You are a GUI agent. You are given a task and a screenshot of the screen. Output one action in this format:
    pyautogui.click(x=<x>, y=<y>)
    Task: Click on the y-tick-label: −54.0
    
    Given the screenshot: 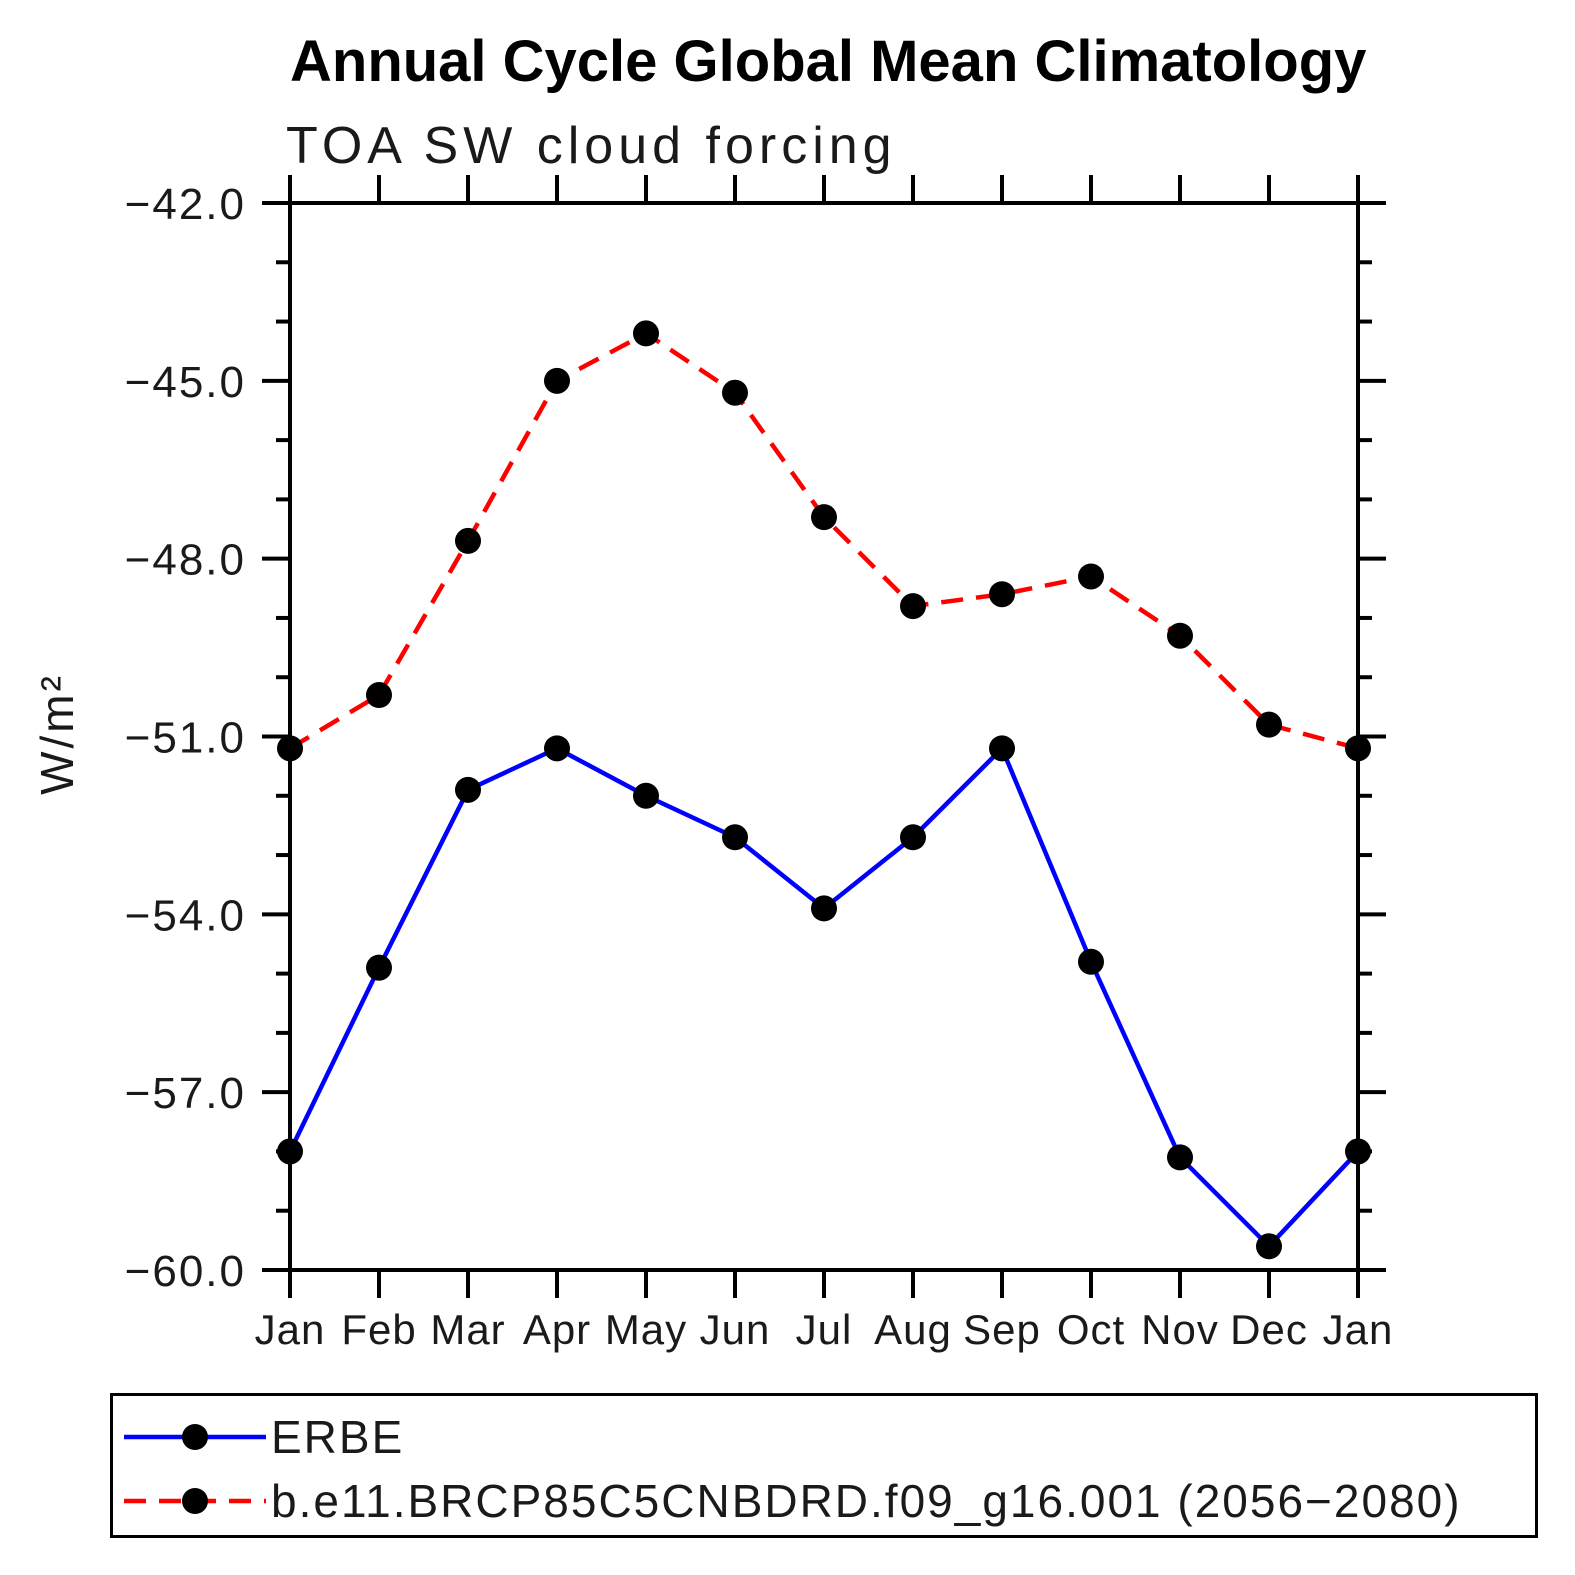 What is the action you would take?
    pyautogui.click(x=185, y=915)
    